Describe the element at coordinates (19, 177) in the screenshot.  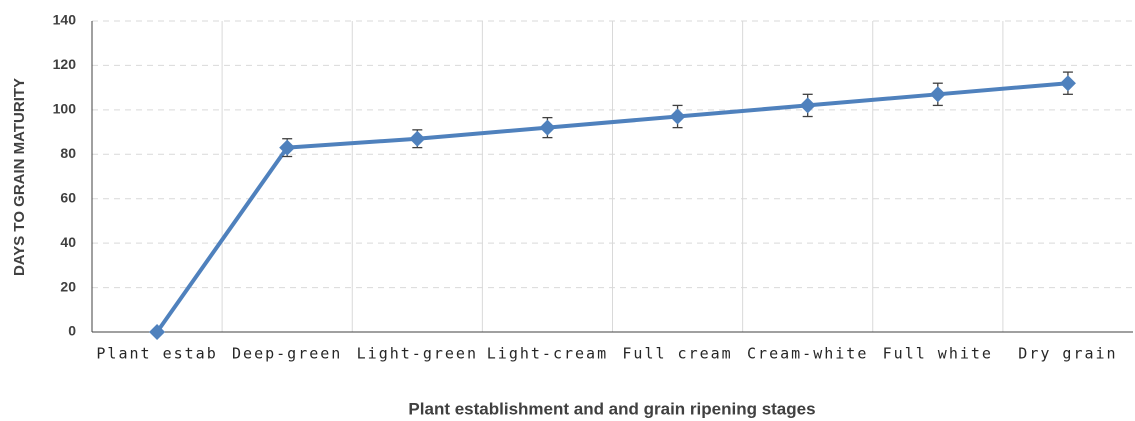
I see `y-axis-title: DAYS TO GRAIN MATURITY` at that location.